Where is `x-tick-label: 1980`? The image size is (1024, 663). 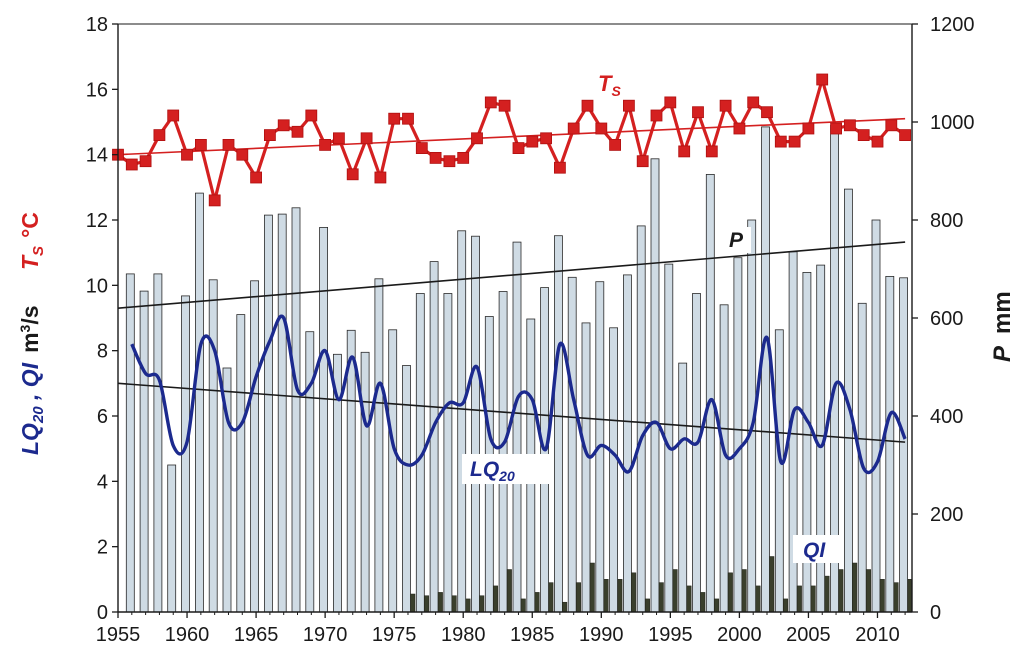
x-tick-label: 1980 is located at coordinates (463, 635).